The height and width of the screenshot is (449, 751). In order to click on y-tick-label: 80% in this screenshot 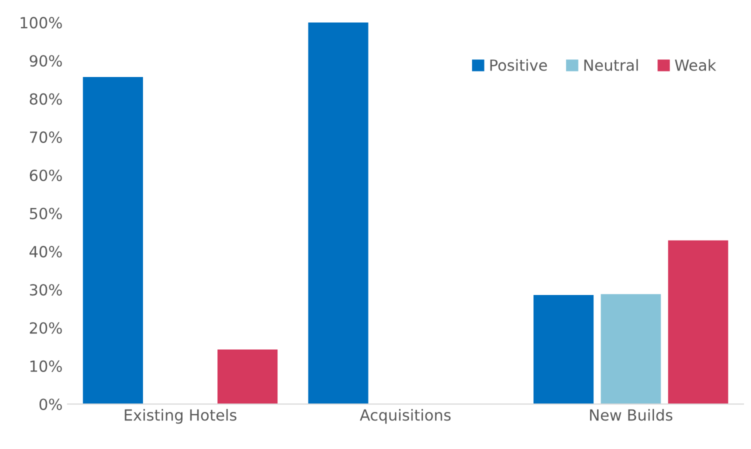, I will do `click(46, 99)`.